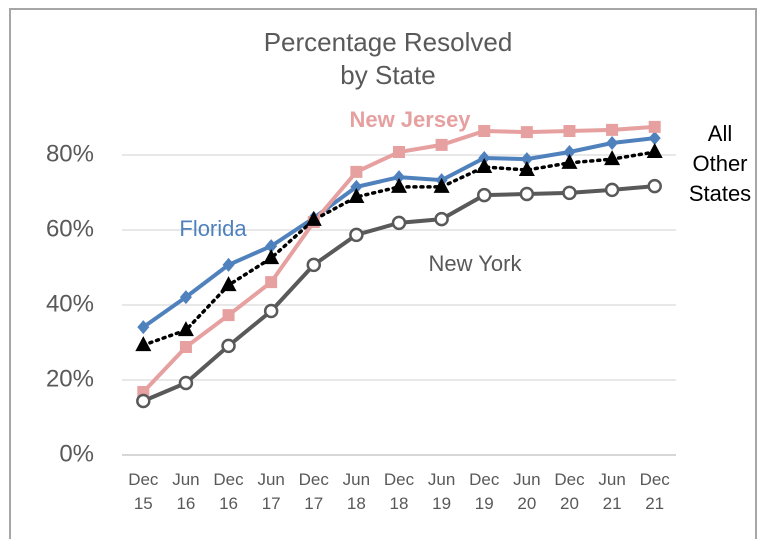 Image resolution: width=765 pixels, height=539 pixels. I want to click on x-tick-label: Dec 16, so click(228, 491).